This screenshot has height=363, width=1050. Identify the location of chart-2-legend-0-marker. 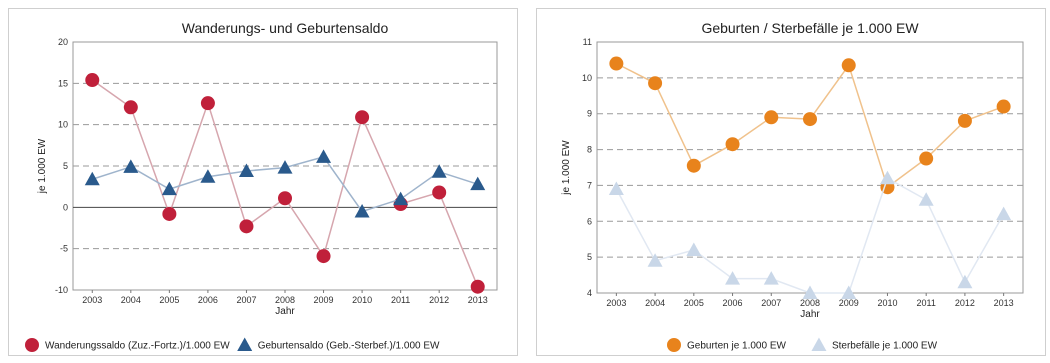
(674, 345).